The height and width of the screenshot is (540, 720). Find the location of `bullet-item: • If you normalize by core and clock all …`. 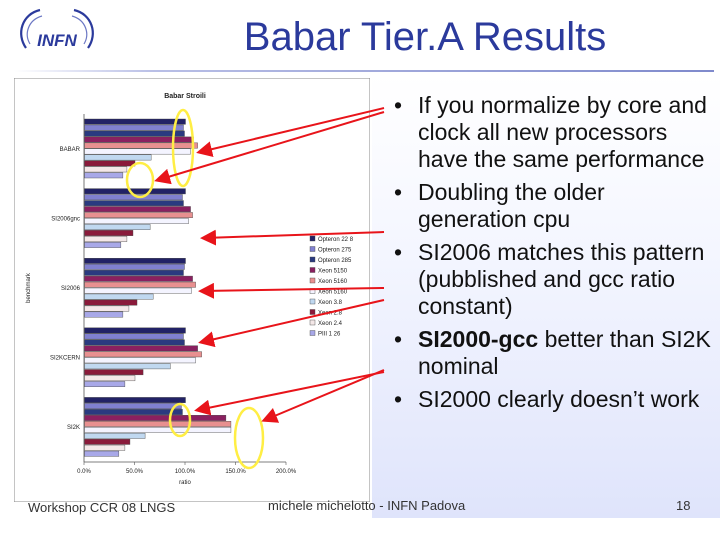

bullet-item: • If you normalize by core and clock all … is located at coordinates (553, 132).